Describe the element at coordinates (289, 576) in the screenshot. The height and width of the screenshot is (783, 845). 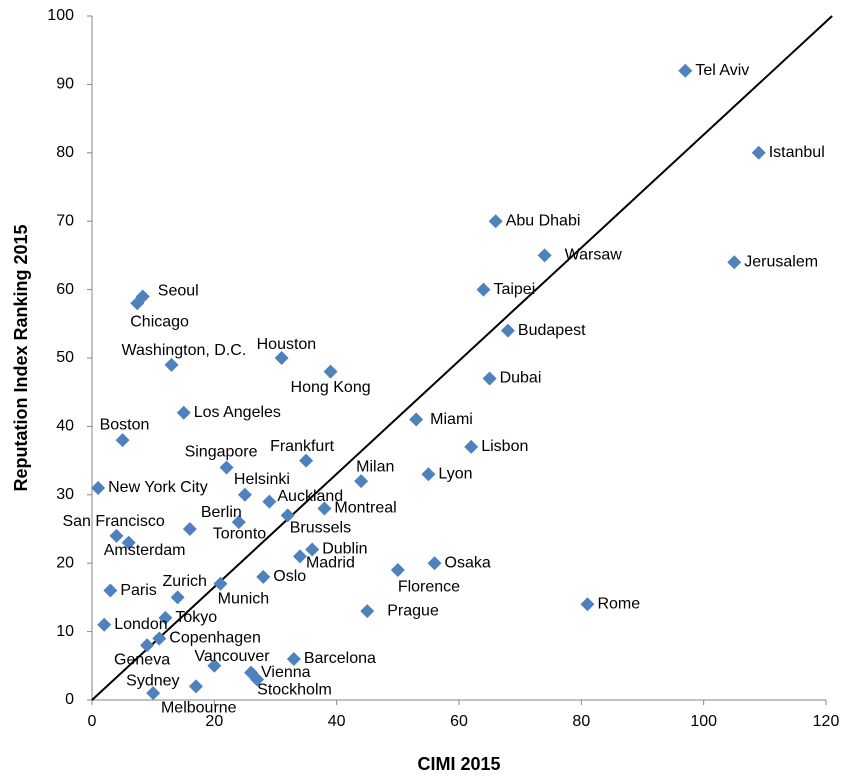
I see `point-label: Oslo` at that location.